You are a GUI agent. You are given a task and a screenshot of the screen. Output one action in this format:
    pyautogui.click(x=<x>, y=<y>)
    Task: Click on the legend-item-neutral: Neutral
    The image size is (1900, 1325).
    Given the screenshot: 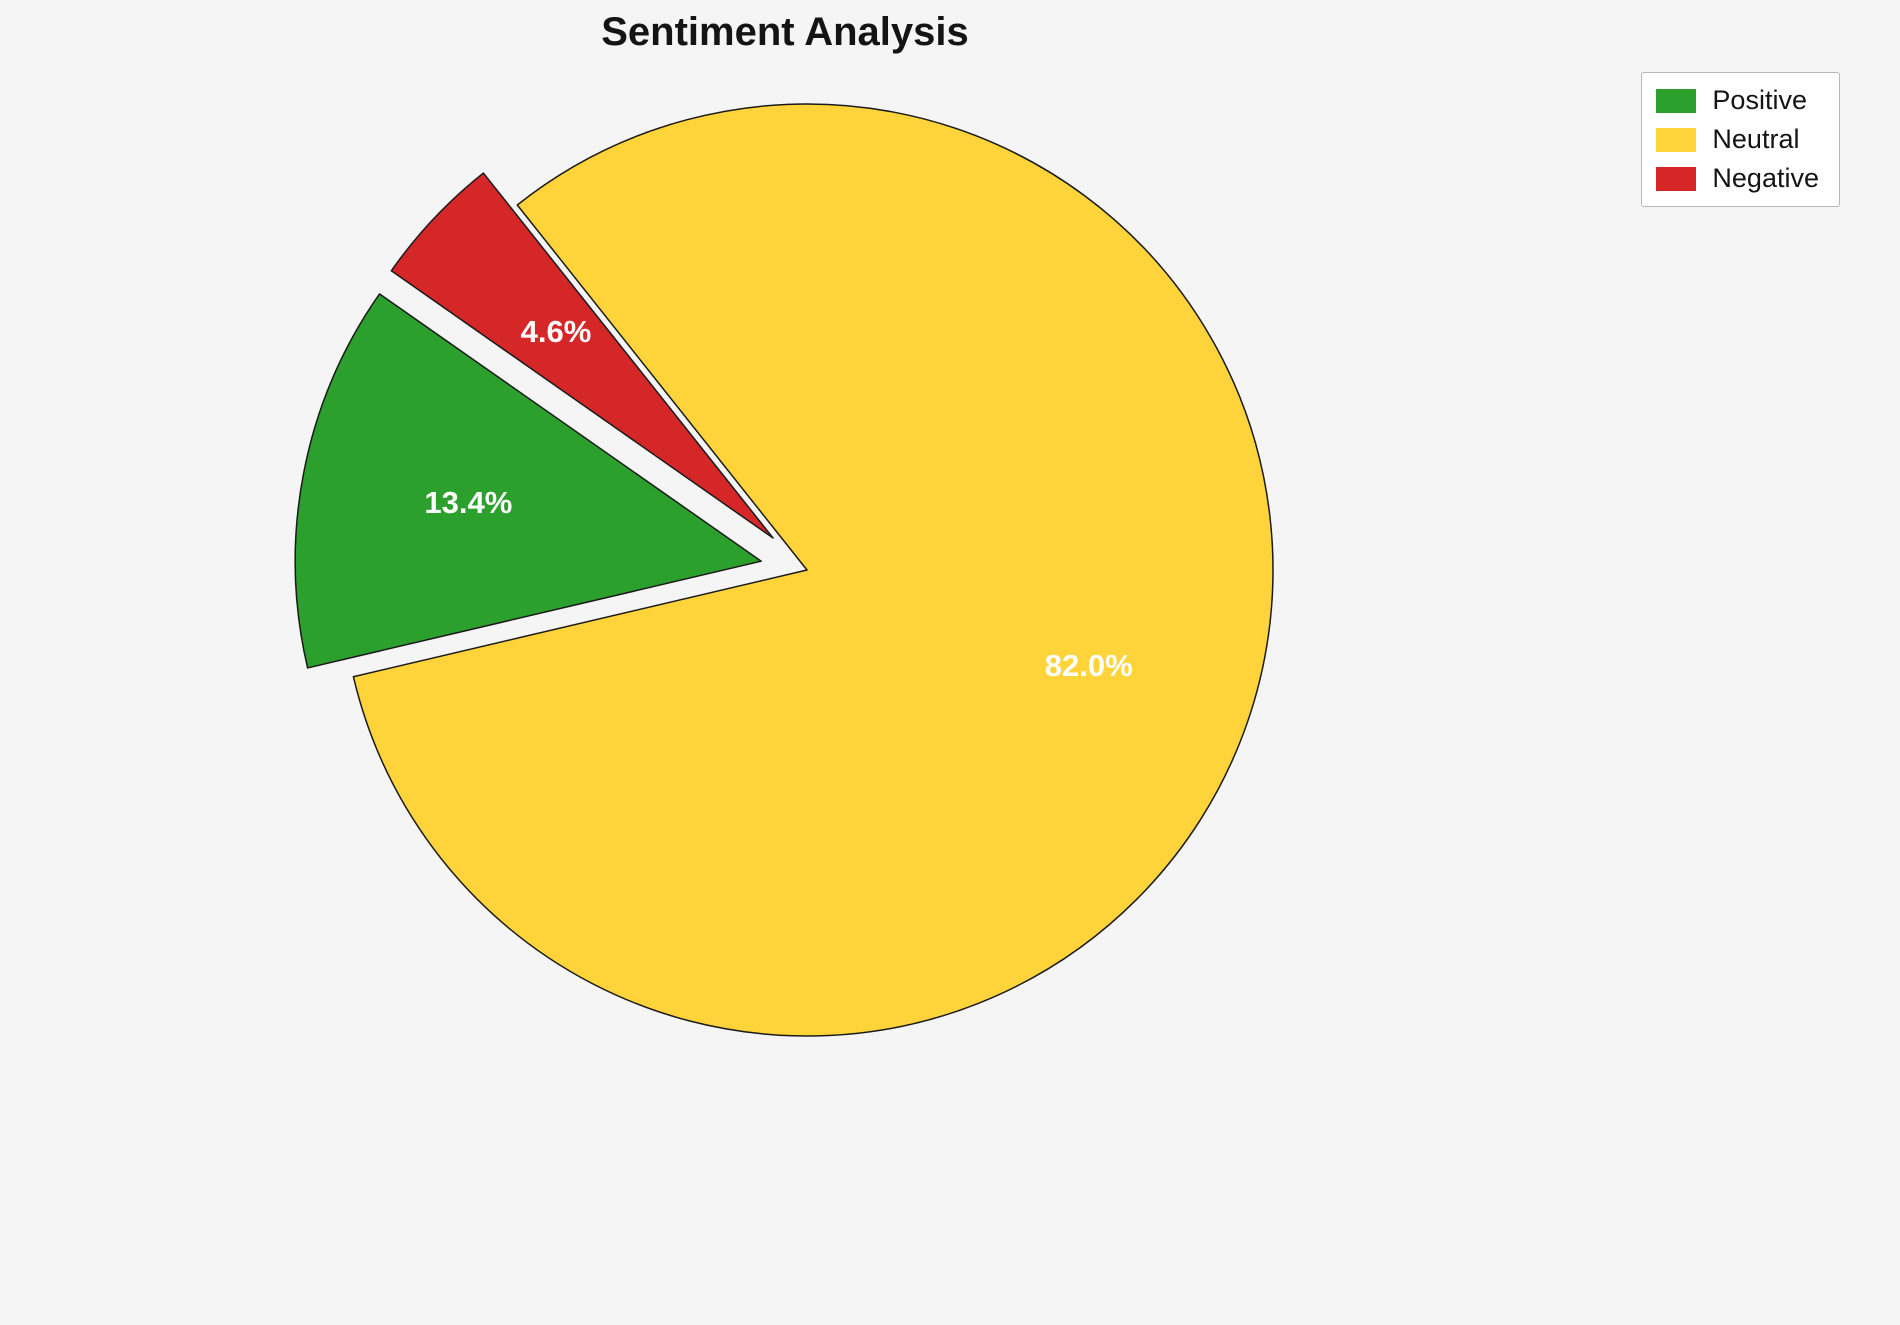 What is the action you would take?
    pyautogui.click(x=1737, y=139)
    